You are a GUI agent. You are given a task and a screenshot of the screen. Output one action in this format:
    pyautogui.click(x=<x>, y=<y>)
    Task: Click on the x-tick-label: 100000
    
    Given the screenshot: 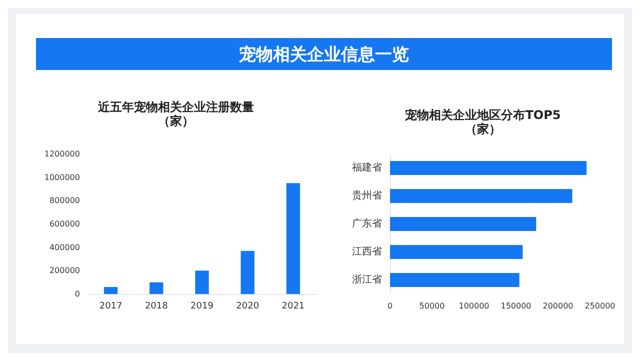 What is the action you would take?
    pyautogui.click(x=474, y=306)
    